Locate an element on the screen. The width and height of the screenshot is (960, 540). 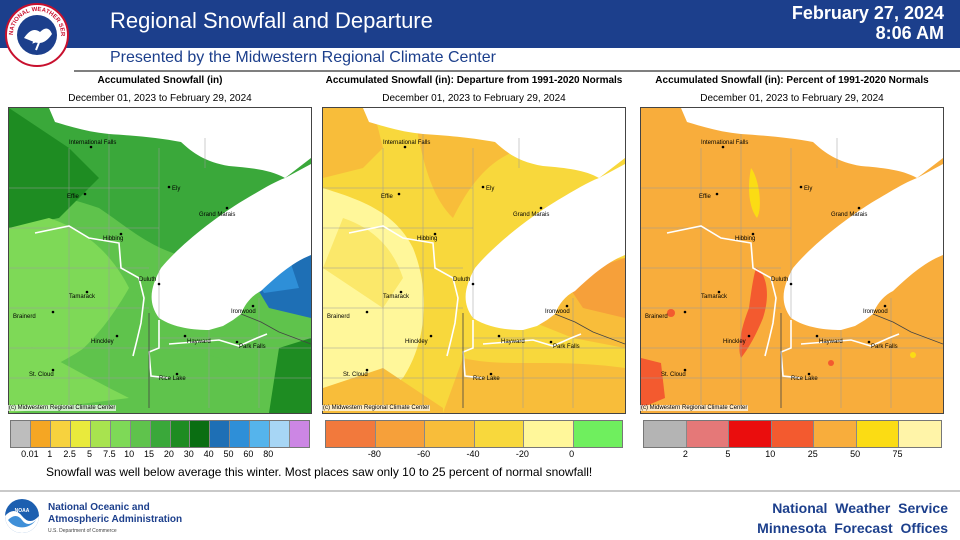
issue-datetime: February 27, 2024 8:06 AM is located at coordinates (868, 23).